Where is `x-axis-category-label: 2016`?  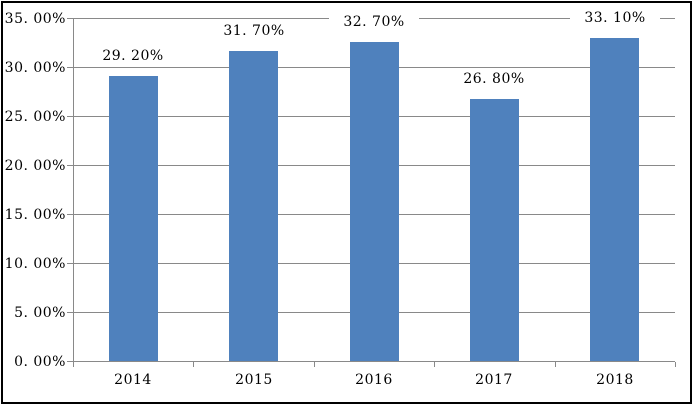 x-axis-category-label: 2016 is located at coordinates (374, 380).